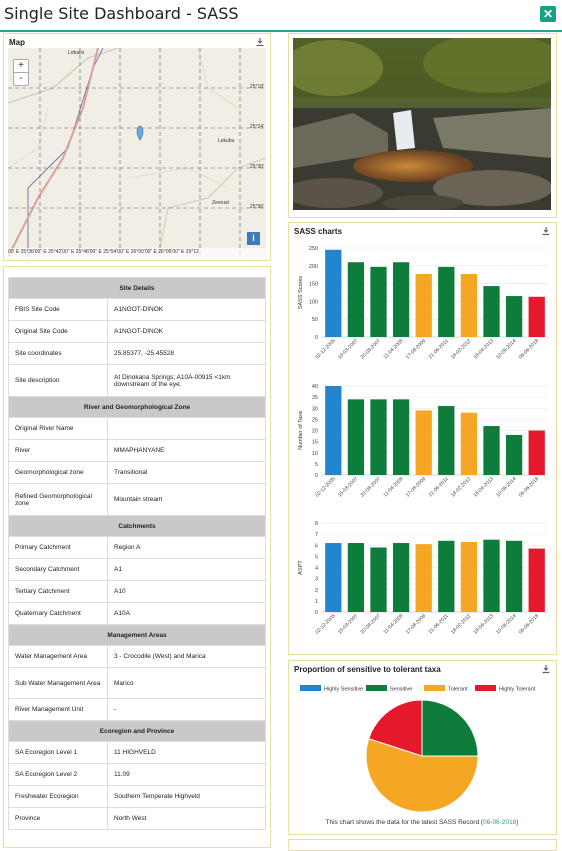 The height and width of the screenshot is (851, 562). What do you see at coordinates (21, 66) in the screenshot?
I see `zoom-in-button: +` at bounding box center [21, 66].